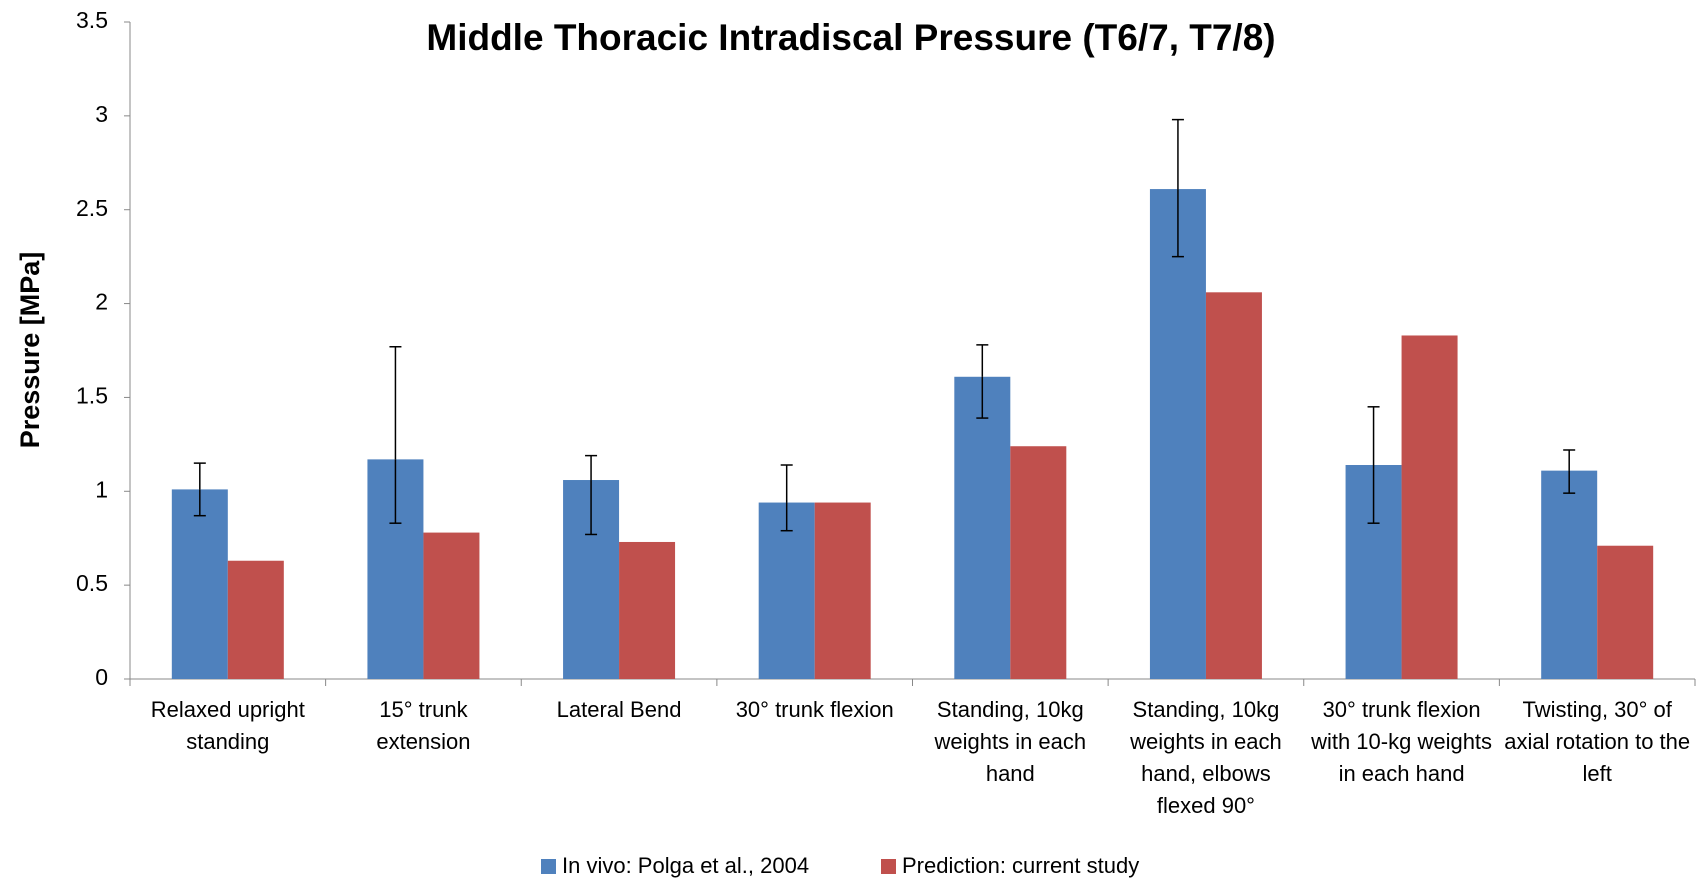  What do you see at coordinates (101, 677) in the screenshot?
I see `y-tick-label: 0` at bounding box center [101, 677].